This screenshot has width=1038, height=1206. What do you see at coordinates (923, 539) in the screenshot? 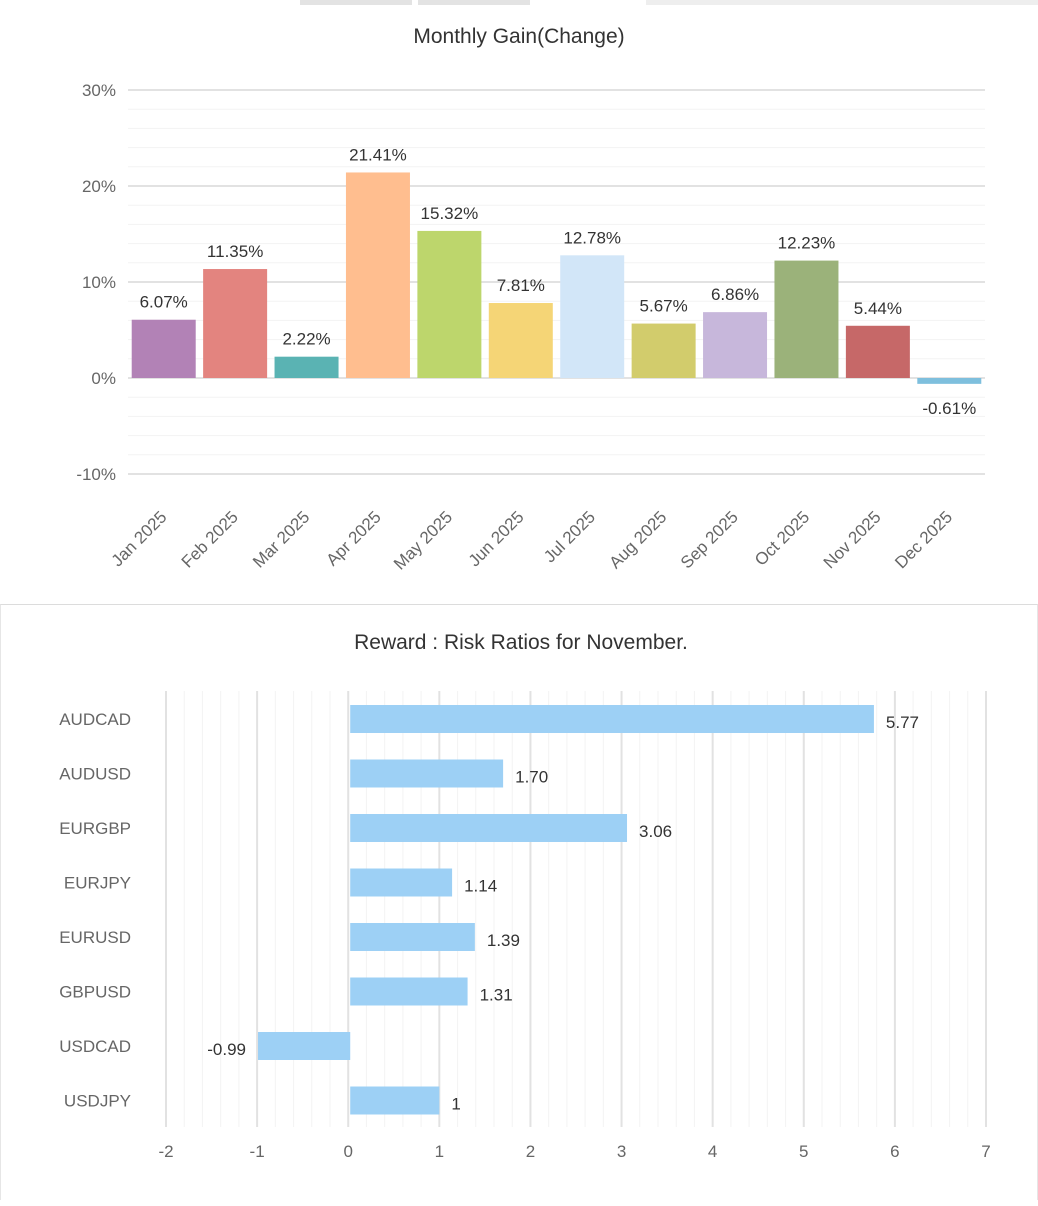
I see `x-tick-label: Dec 2025` at bounding box center [923, 539].